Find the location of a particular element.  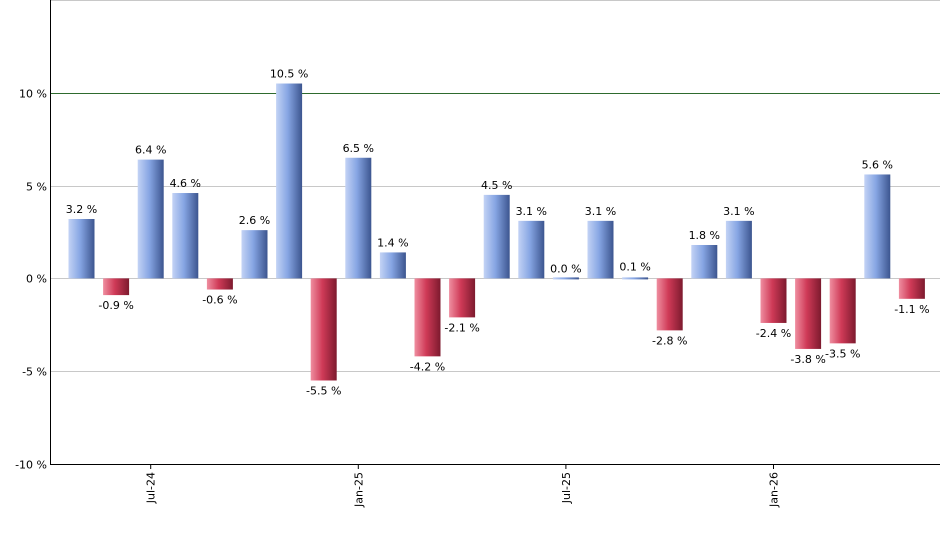

y-tick-label: -10 % is located at coordinates (31, 465).